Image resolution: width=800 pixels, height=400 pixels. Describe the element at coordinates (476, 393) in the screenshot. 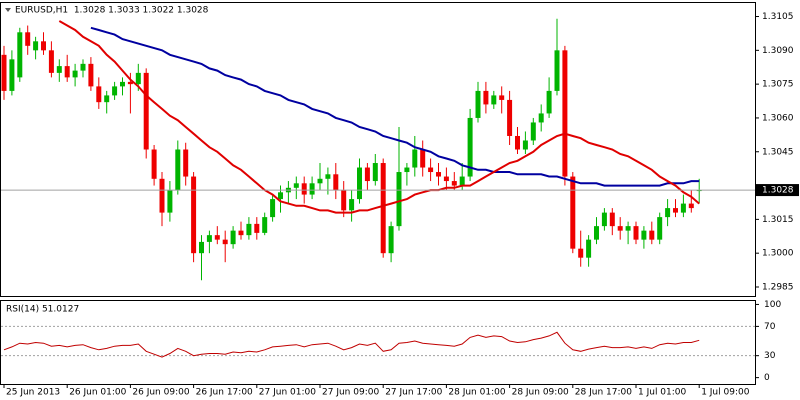

I see `x-tick-label: 28 Jun 01:00` at that location.